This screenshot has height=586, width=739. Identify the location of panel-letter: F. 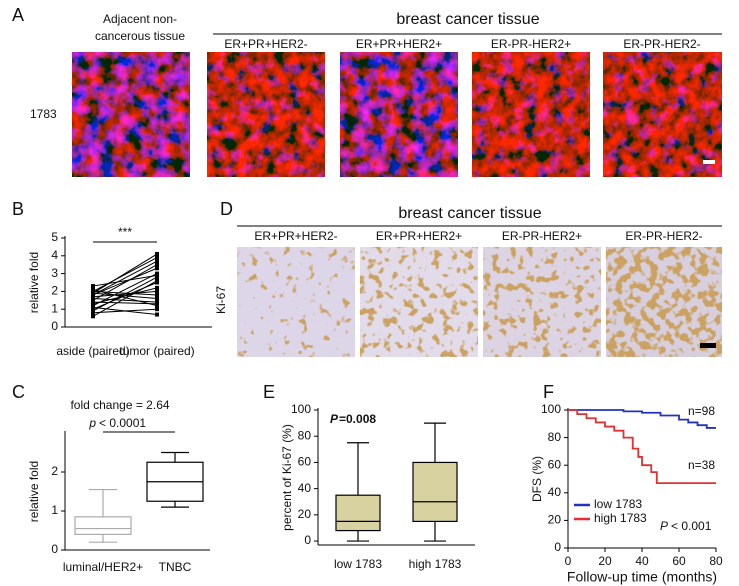
(548, 392).